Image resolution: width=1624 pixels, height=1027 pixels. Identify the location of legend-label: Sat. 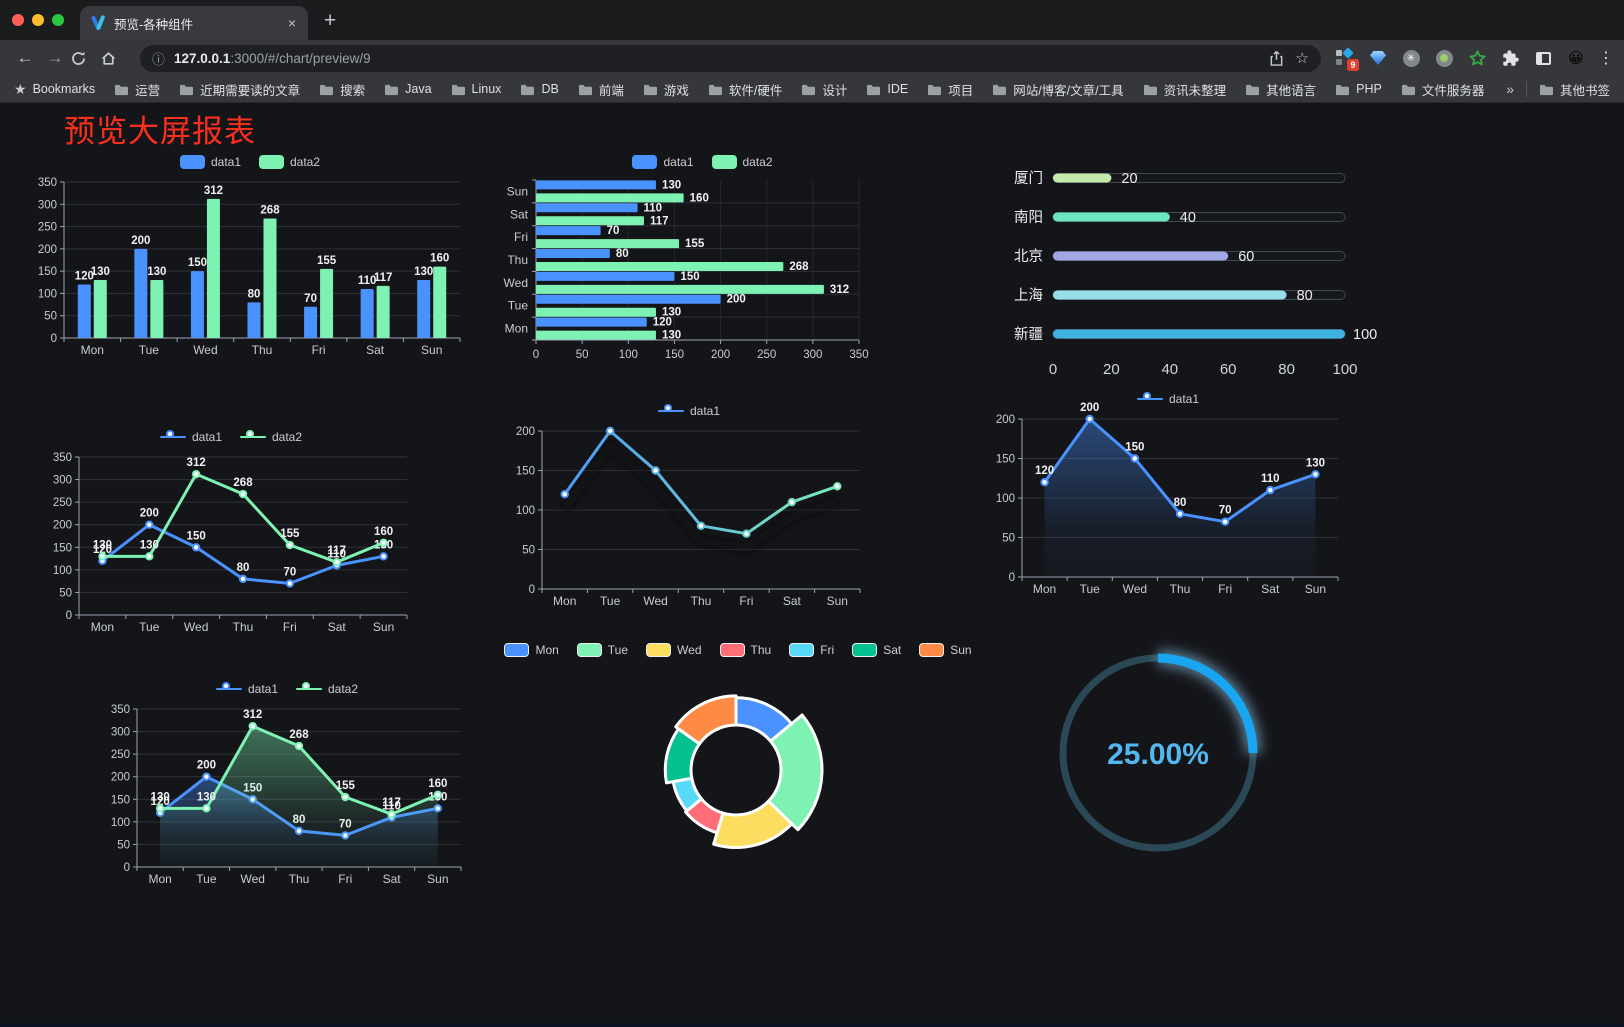
(892, 650).